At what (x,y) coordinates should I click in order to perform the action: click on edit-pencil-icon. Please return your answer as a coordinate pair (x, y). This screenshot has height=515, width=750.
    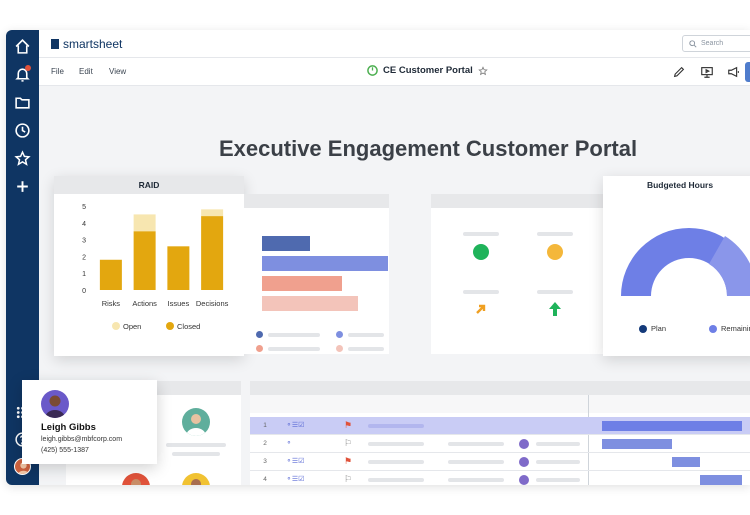
    Looking at the image, I should click on (679, 72).